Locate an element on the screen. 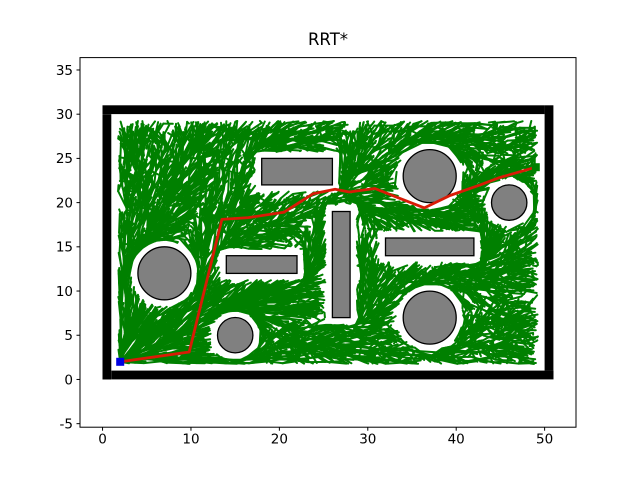 The width and height of the screenshot is (640, 480). y-tick-label: -5 is located at coordinates (66, 424).